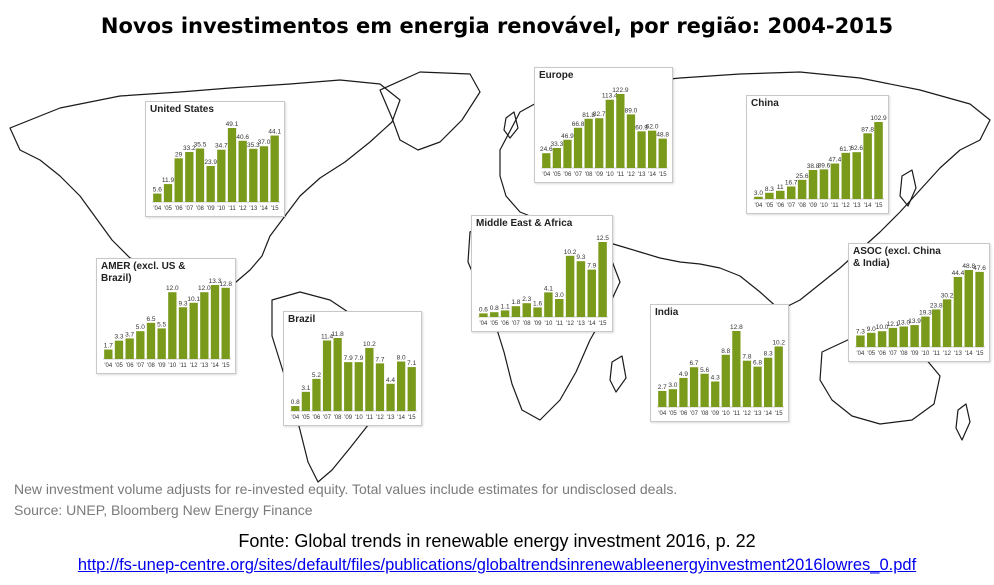 The height and width of the screenshot is (585, 994). Describe the element at coordinates (505, 324) in the screenshot. I see `tick-label-mea-2: '06` at that location.